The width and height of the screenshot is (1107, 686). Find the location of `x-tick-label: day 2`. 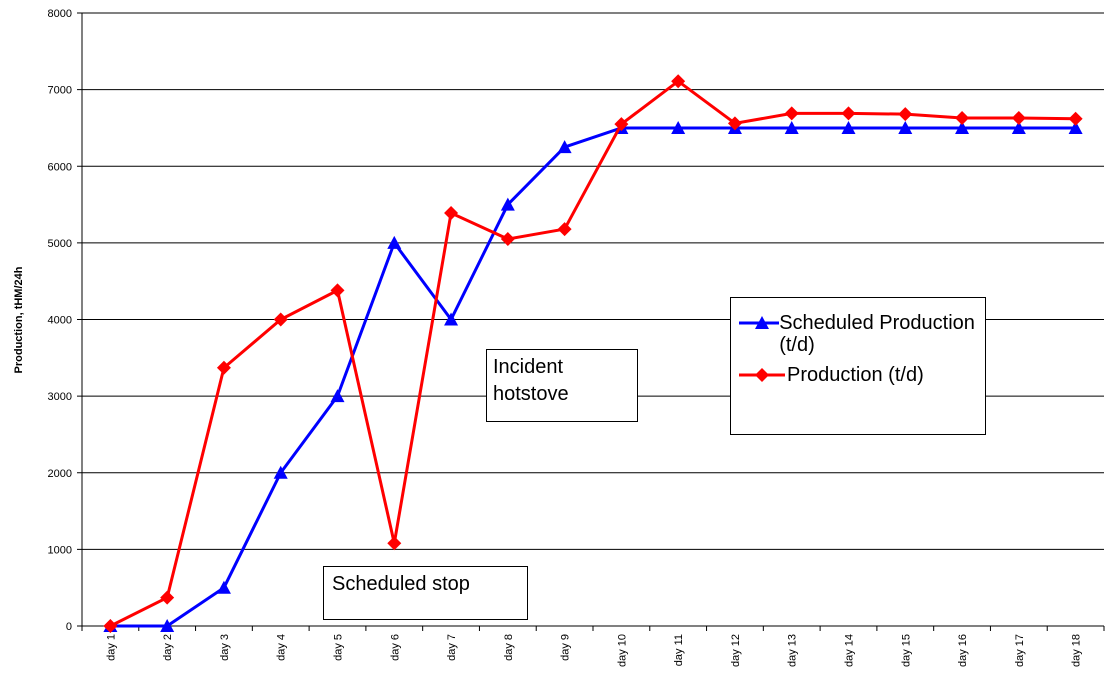

x-tick-label: day 2 is located at coordinates (168, 647).